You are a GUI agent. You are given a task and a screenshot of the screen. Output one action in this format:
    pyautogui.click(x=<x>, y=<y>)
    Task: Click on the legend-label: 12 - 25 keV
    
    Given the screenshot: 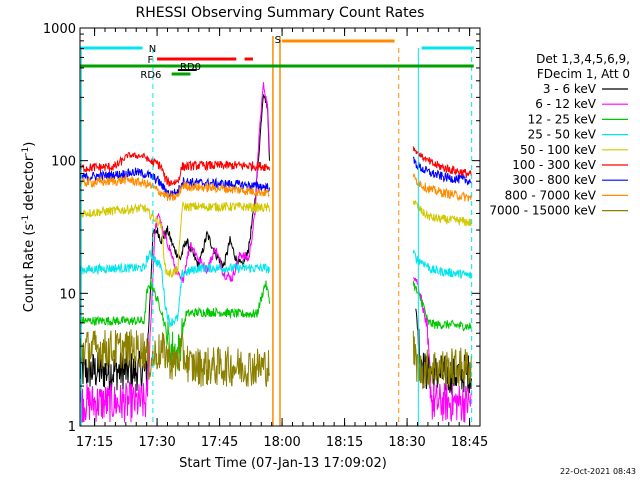 What is the action you would take?
    pyautogui.click(x=562, y=119)
    